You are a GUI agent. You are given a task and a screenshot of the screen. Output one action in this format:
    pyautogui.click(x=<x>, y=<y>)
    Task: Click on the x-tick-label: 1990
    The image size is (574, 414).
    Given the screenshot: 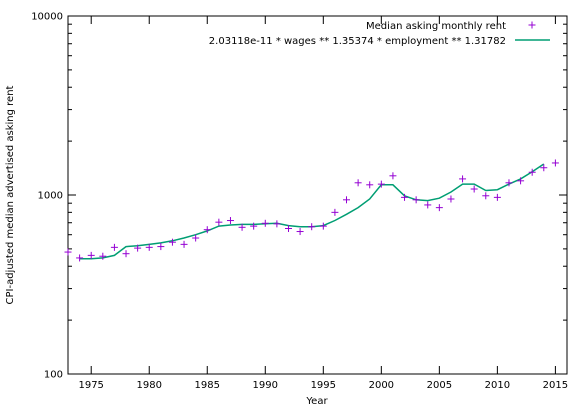 What is the action you would take?
    pyautogui.click(x=265, y=385)
    